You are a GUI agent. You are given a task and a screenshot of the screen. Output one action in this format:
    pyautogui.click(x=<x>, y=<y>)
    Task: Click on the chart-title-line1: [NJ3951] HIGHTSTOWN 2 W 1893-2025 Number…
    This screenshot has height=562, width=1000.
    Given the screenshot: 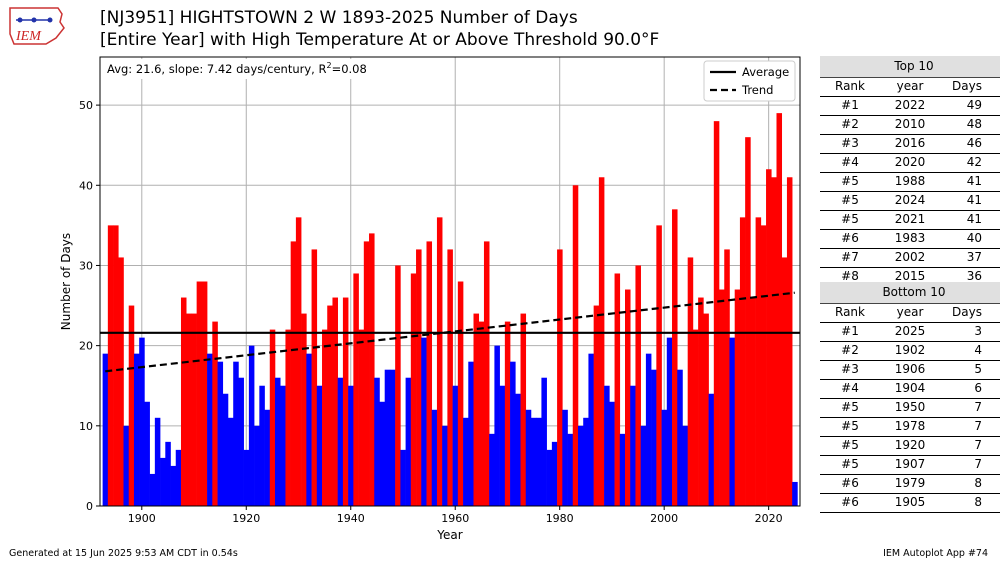 What is the action you would take?
    pyautogui.click(x=339, y=18)
    